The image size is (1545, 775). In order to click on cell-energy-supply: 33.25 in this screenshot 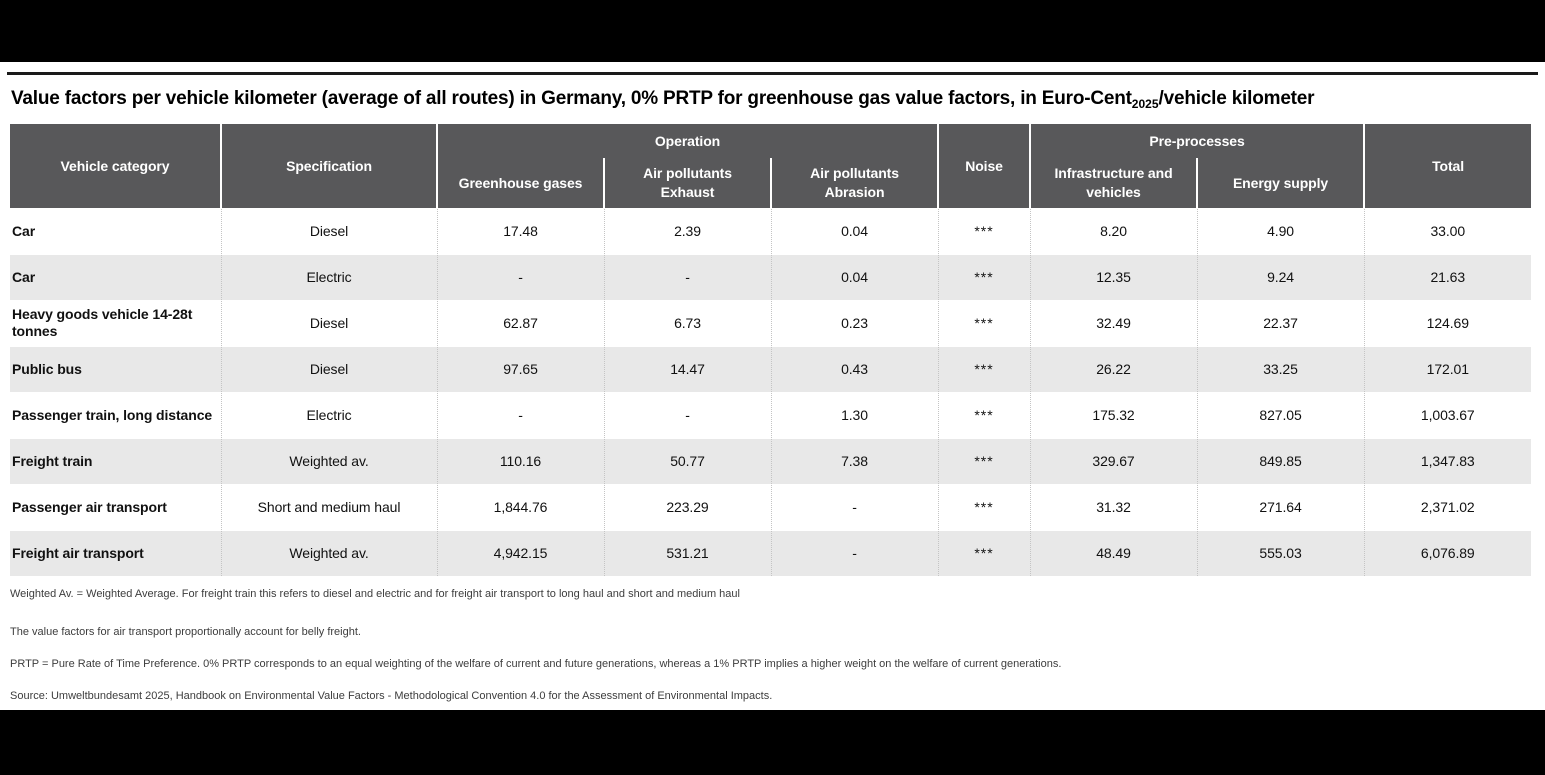, I will do `click(1280, 369)`.